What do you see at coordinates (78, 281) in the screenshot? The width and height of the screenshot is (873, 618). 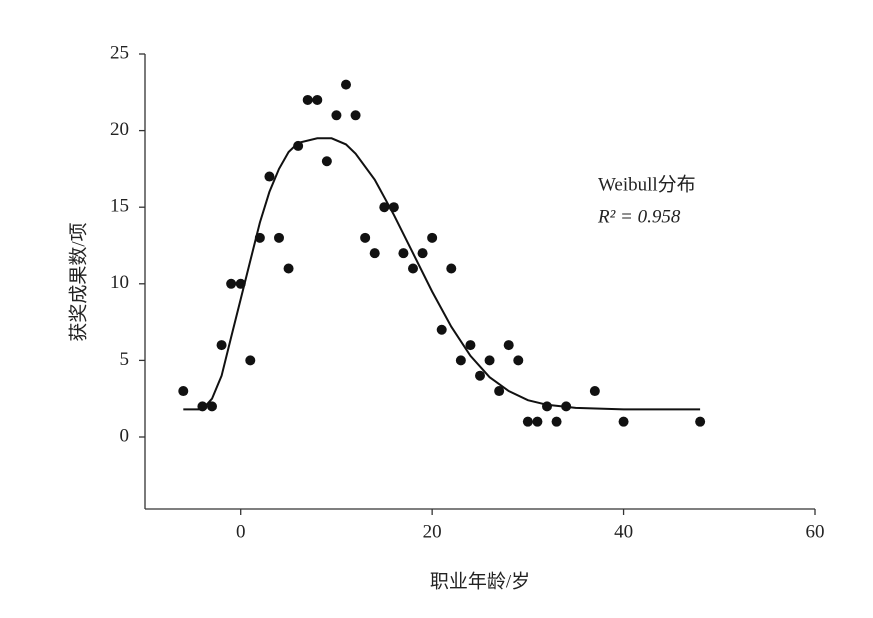 I see `y-axis-label: 获奖成果数/项` at bounding box center [78, 281].